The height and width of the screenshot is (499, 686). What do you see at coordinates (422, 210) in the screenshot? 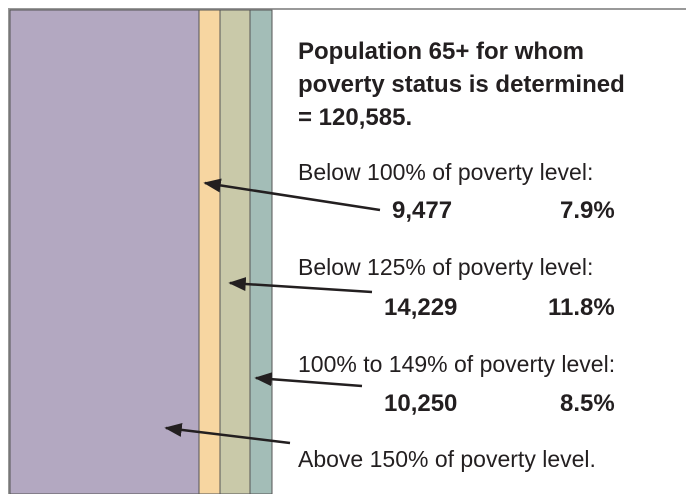
I see `item-count: 9,477` at bounding box center [422, 210].